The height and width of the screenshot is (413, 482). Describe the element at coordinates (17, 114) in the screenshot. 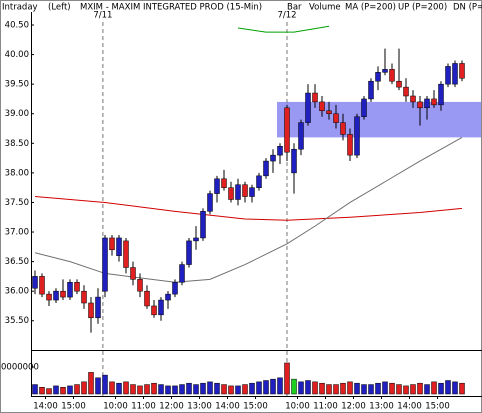

I see `y-tick-label: 39.00` at that location.